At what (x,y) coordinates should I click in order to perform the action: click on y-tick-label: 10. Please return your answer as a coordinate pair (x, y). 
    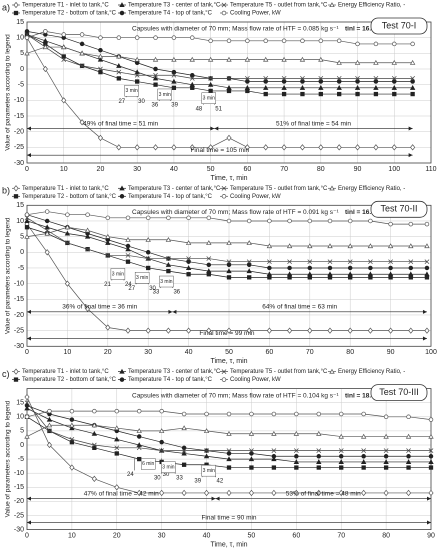
    Looking at the image, I should click on (20, 417).